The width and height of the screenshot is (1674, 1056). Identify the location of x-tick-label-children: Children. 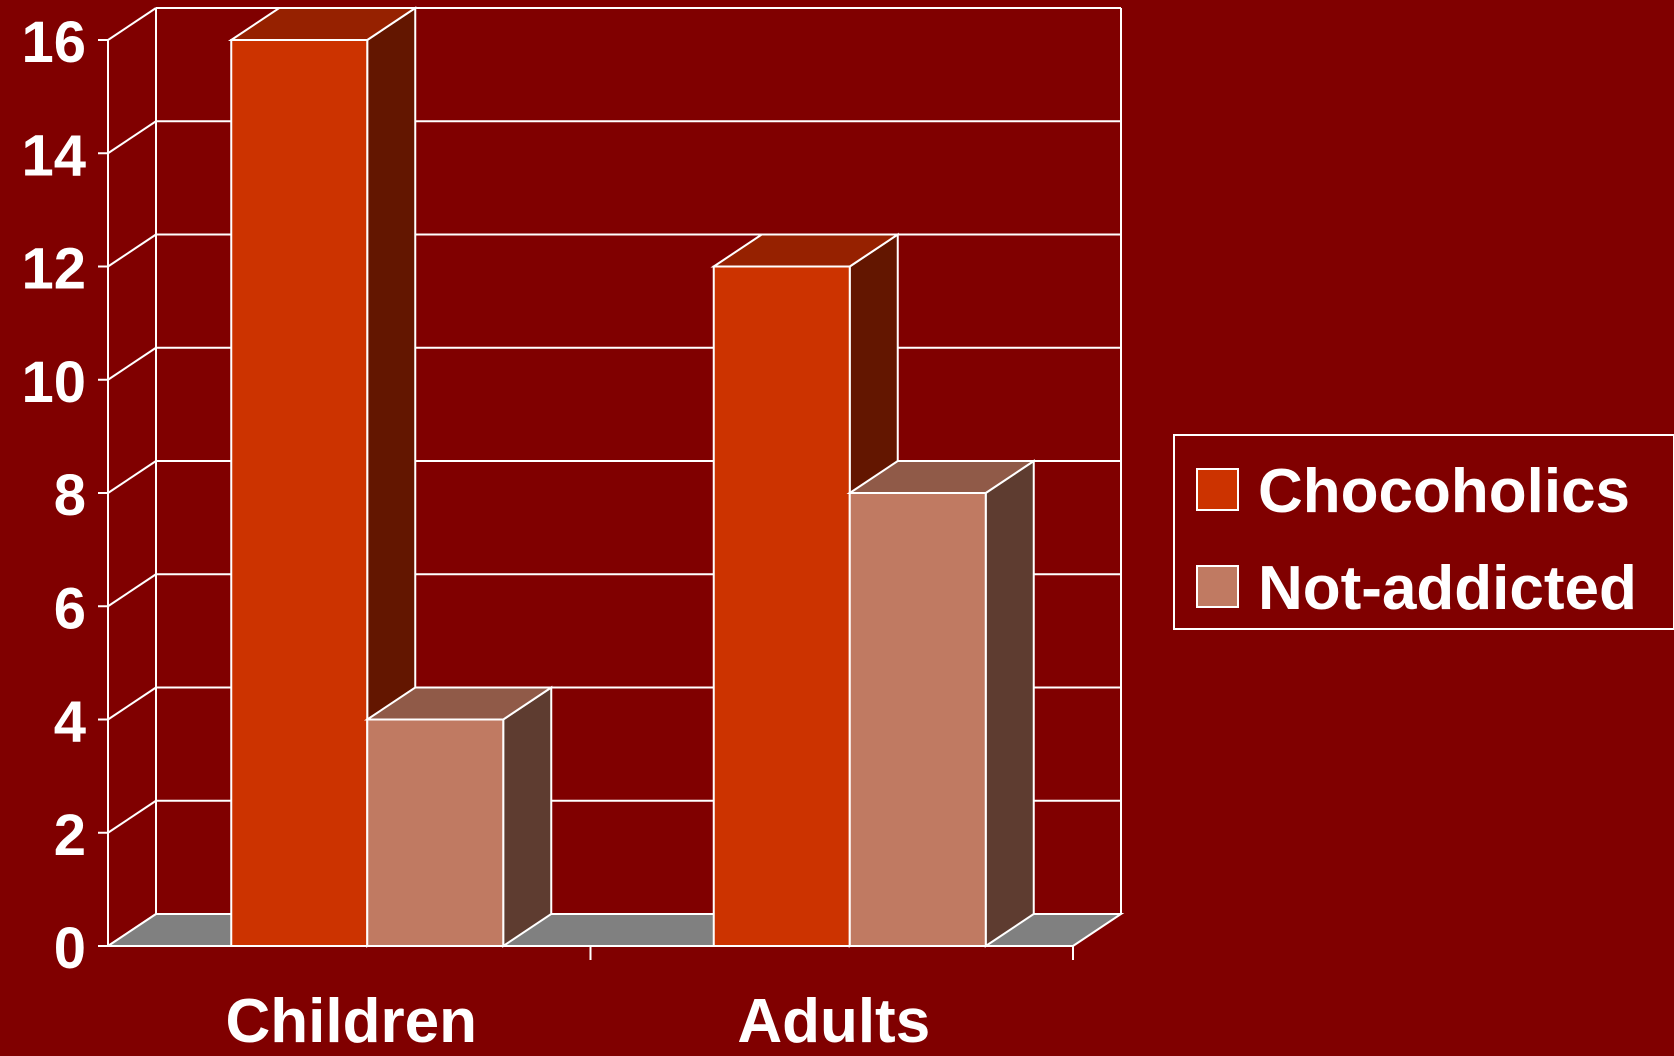
(351, 1019).